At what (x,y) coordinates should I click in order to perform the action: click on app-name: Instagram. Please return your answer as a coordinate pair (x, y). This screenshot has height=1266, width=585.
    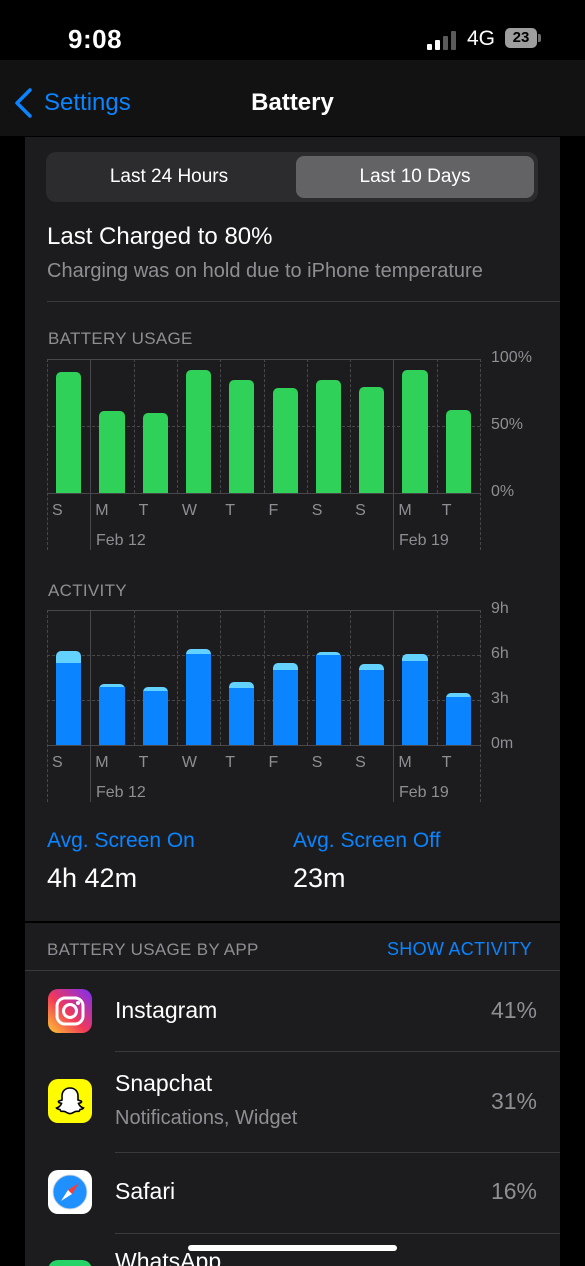
    Looking at the image, I should click on (166, 1010).